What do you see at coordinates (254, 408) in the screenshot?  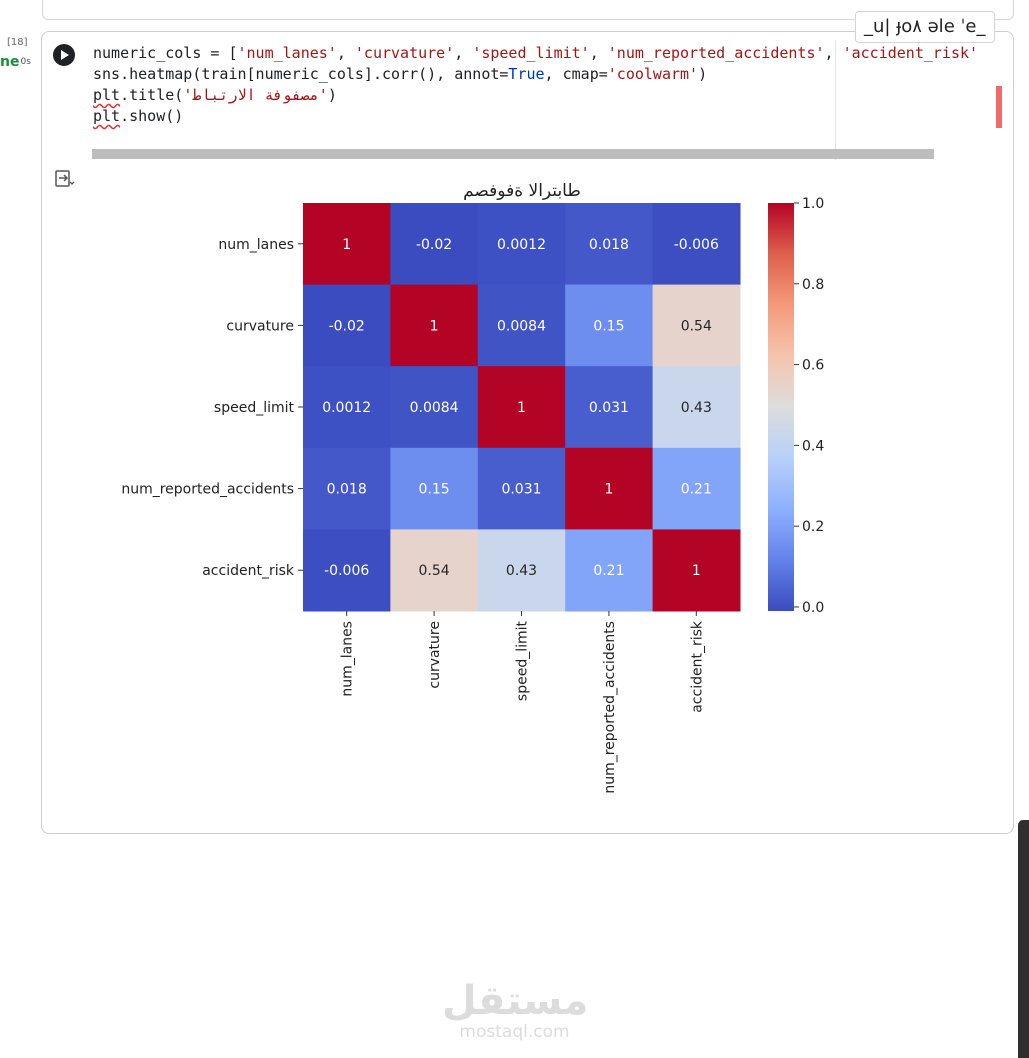 I see `y-tick-label: speed_limit` at bounding box center [254, 408].